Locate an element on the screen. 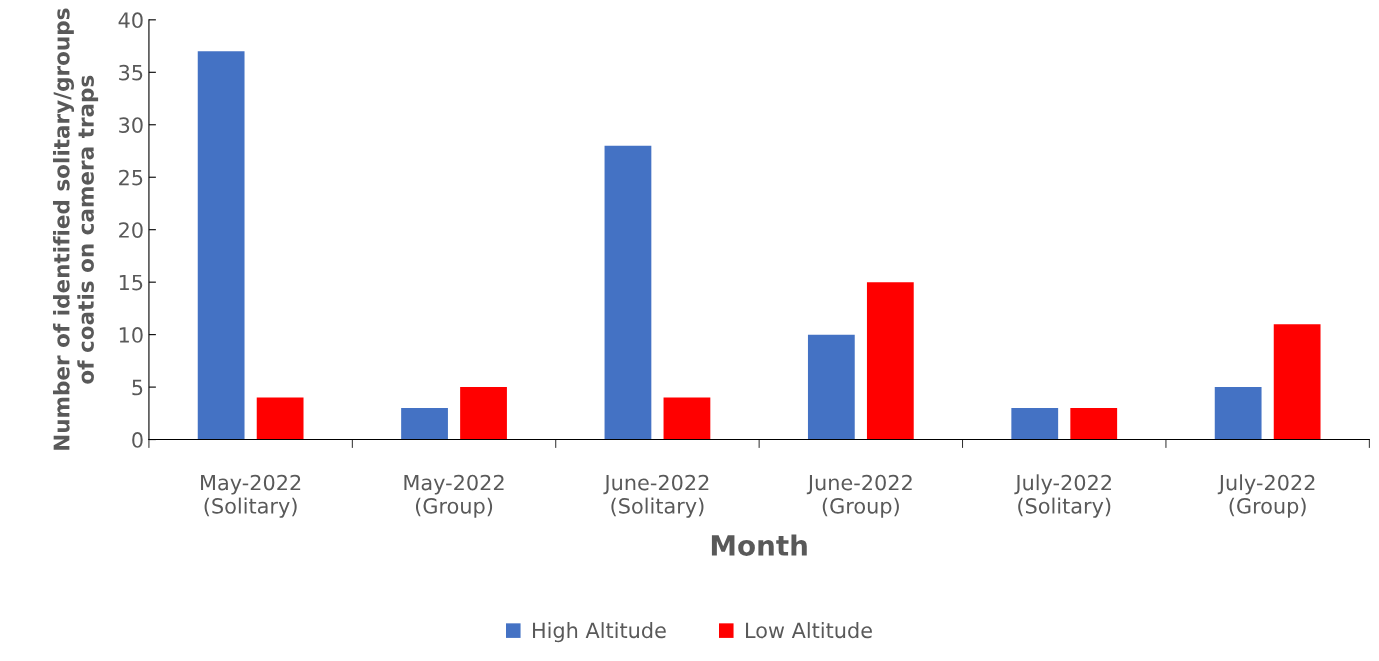 The width and height of the screenshot is (1379, 661). y-tick-label: 25 is located at coordinates (131, 177).